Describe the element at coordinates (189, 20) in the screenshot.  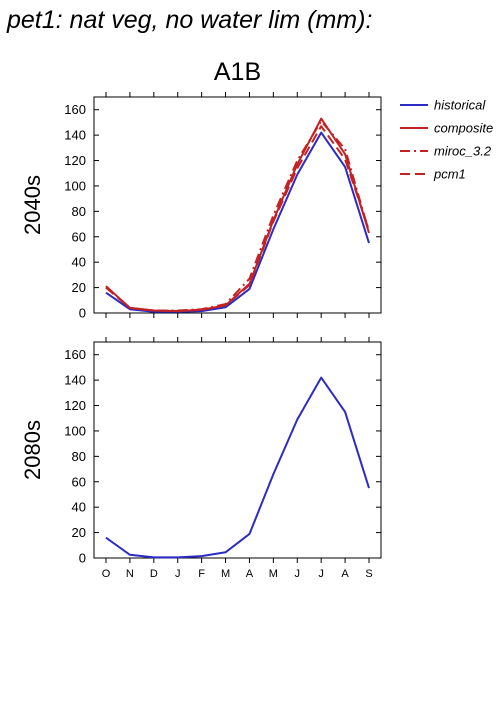
I see `page-title: pet1: nat veg, no water lim (mm):` at that location.